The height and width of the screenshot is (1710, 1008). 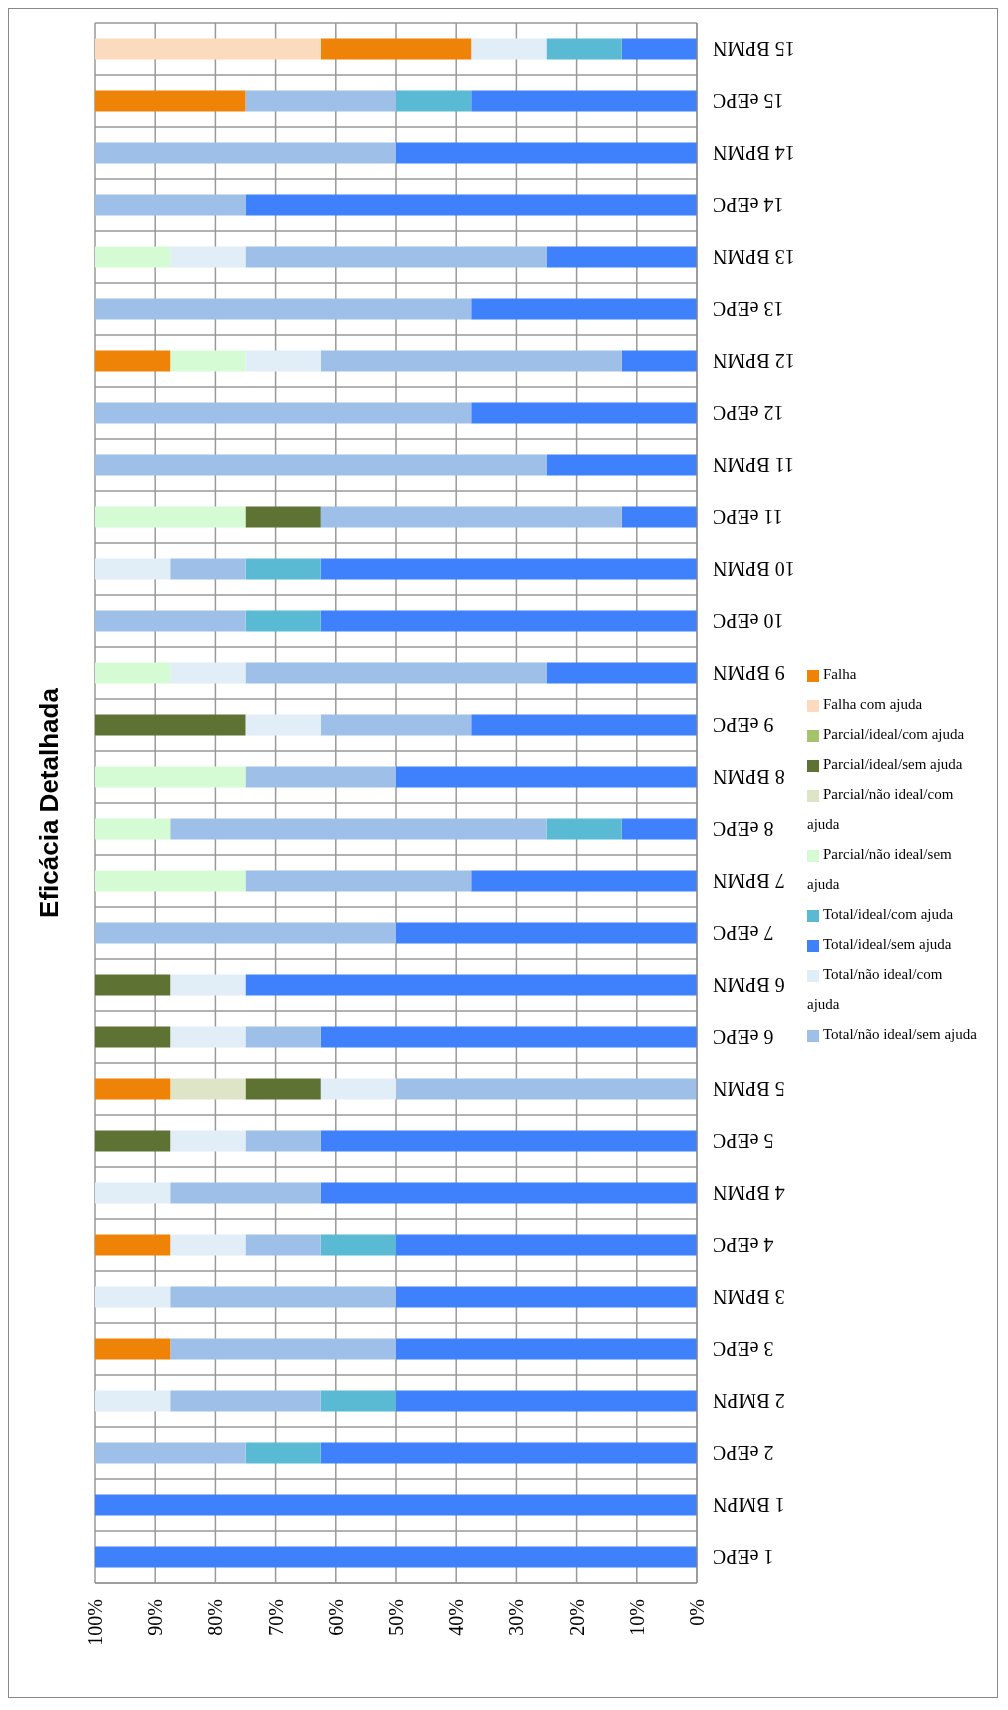 What do you see at coordinates (335, 1617) in the screenshot?
I see `x-tick-label: 60%` at bounding box center [335, 1617].